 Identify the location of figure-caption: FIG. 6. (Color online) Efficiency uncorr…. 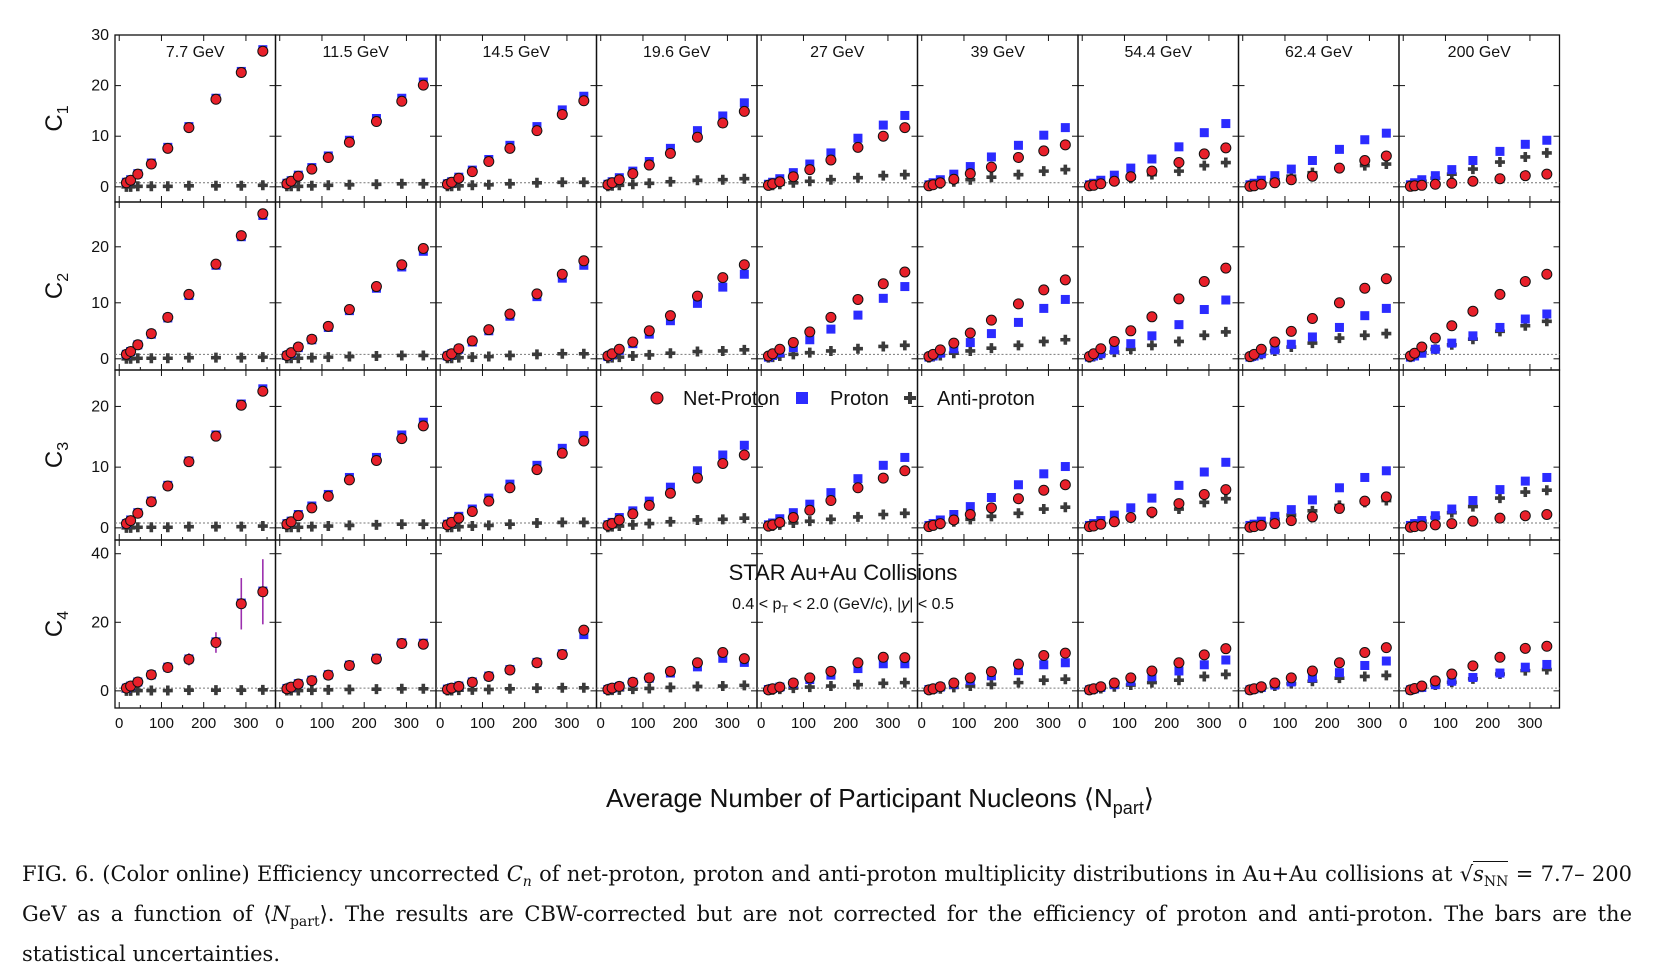
(827, 914).